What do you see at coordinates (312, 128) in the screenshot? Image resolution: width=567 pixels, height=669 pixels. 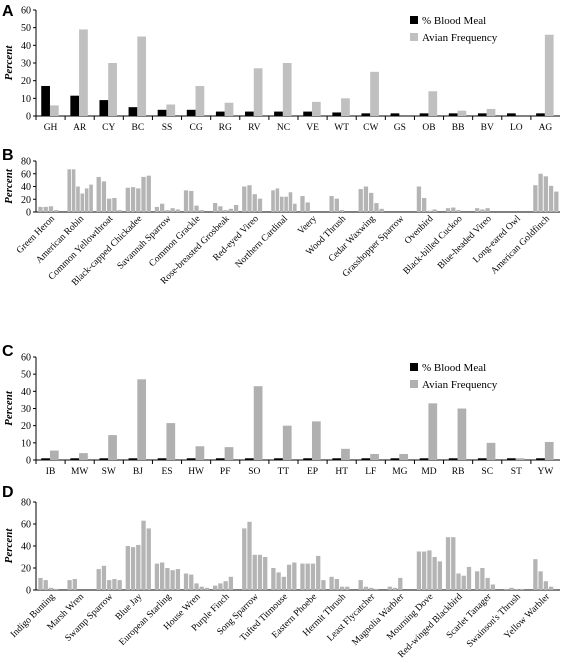 I see `x-category-label: VE` at bounding box center [312, 128].